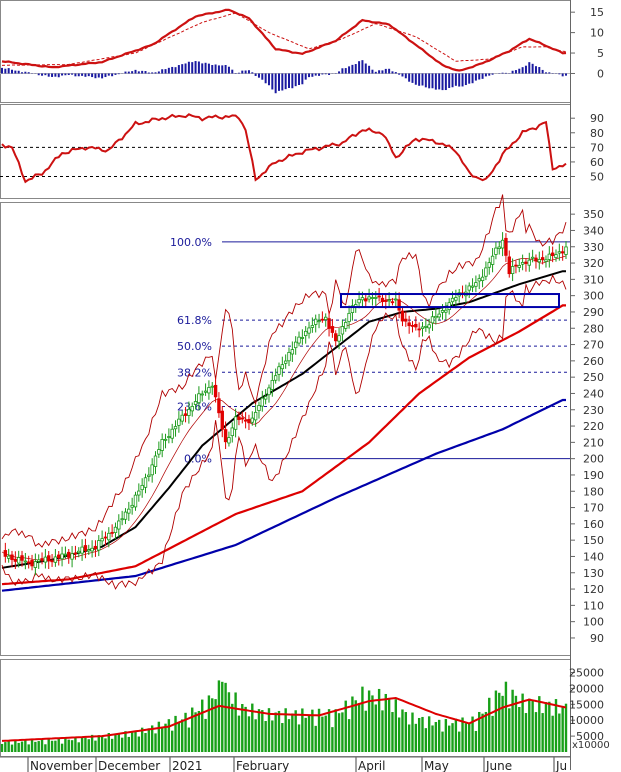 Image resolution: width=621 pixels, height=772 pixels. I want to click on rsi-y-tick-label: 60, so click(597, 162).